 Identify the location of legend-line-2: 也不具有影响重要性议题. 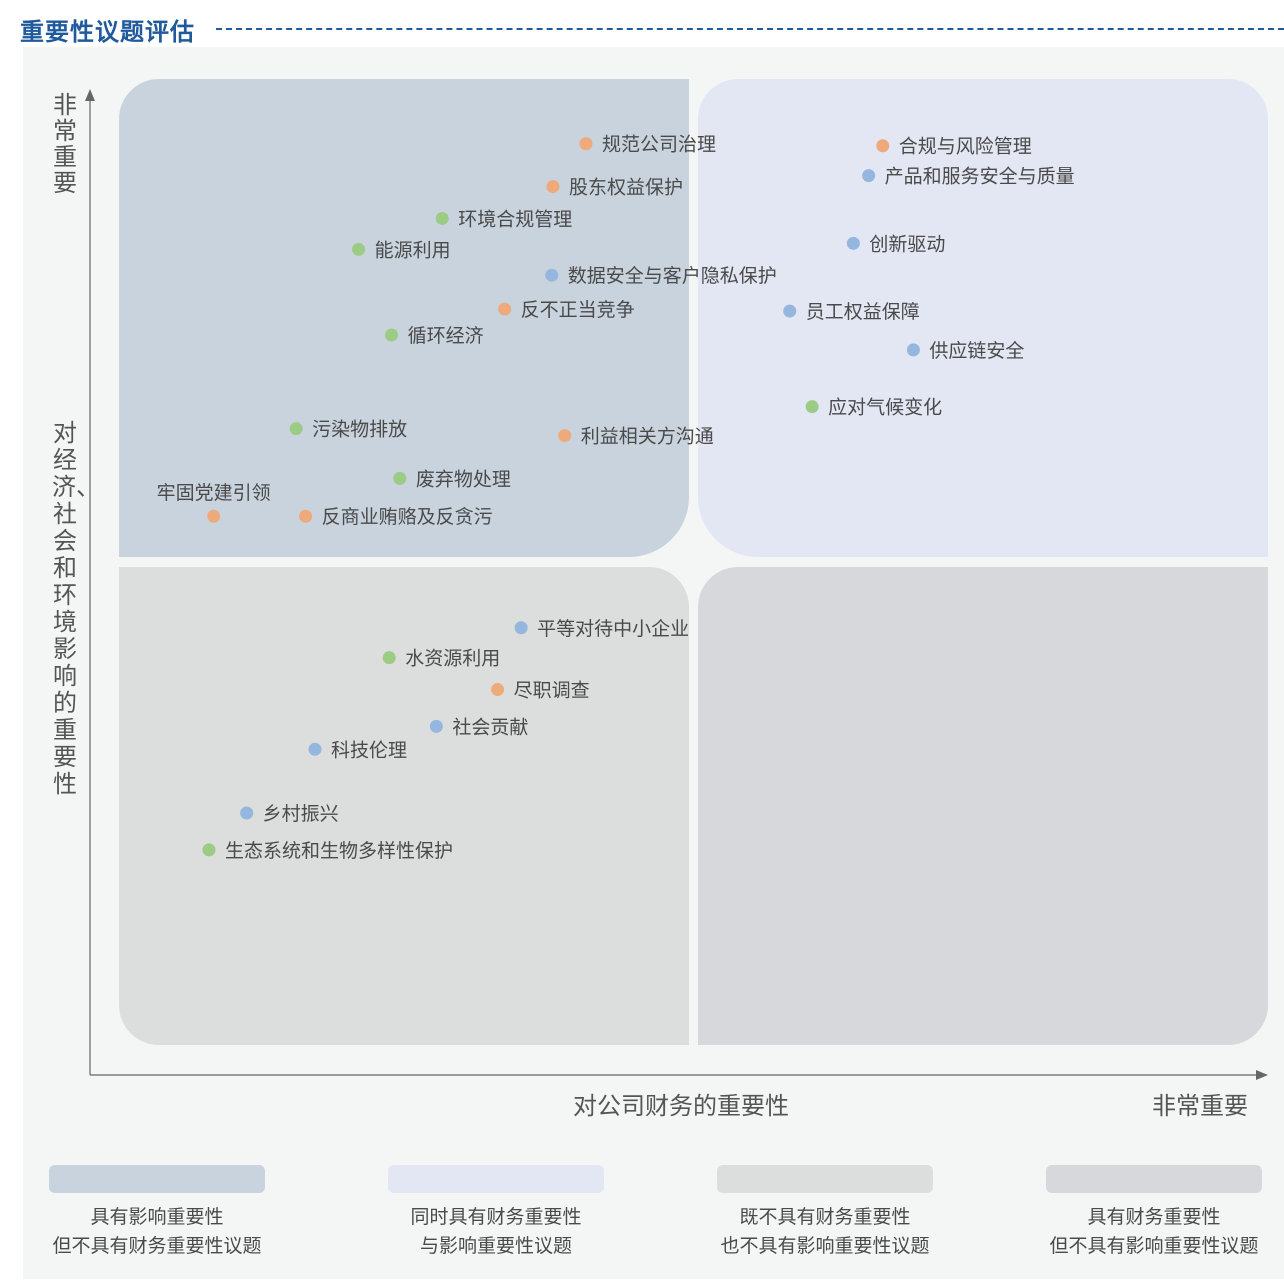
(825, 1246).